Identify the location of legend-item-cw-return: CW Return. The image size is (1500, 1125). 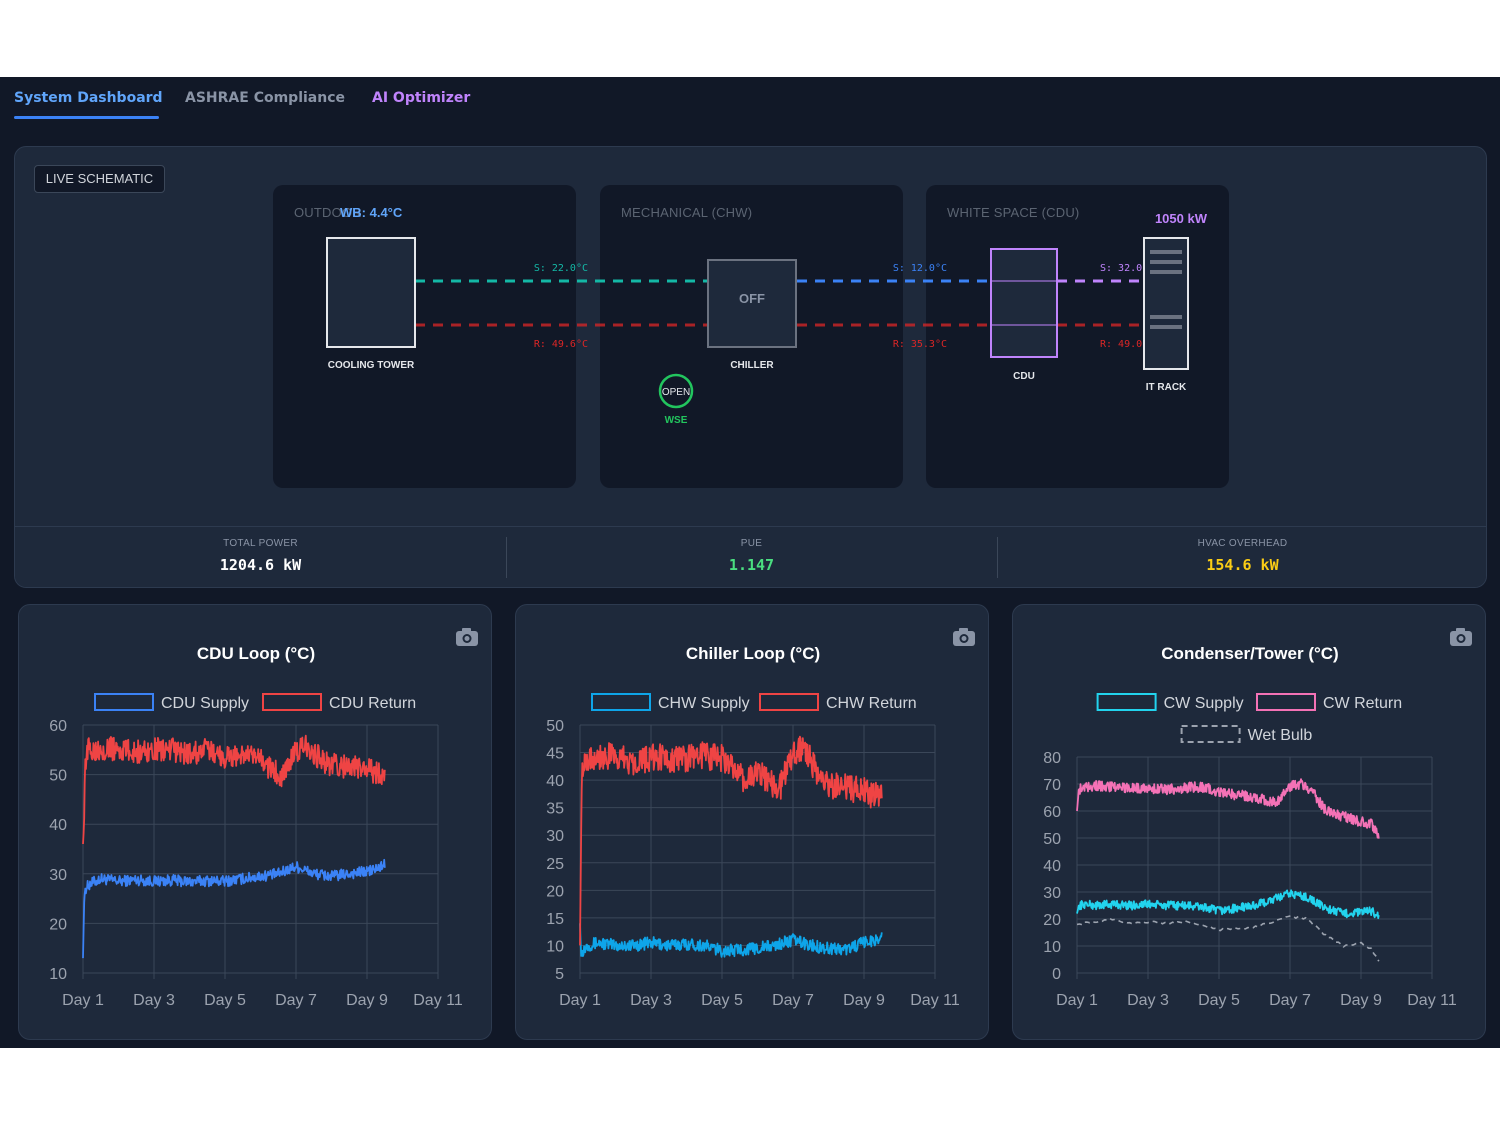
(1329, 702).